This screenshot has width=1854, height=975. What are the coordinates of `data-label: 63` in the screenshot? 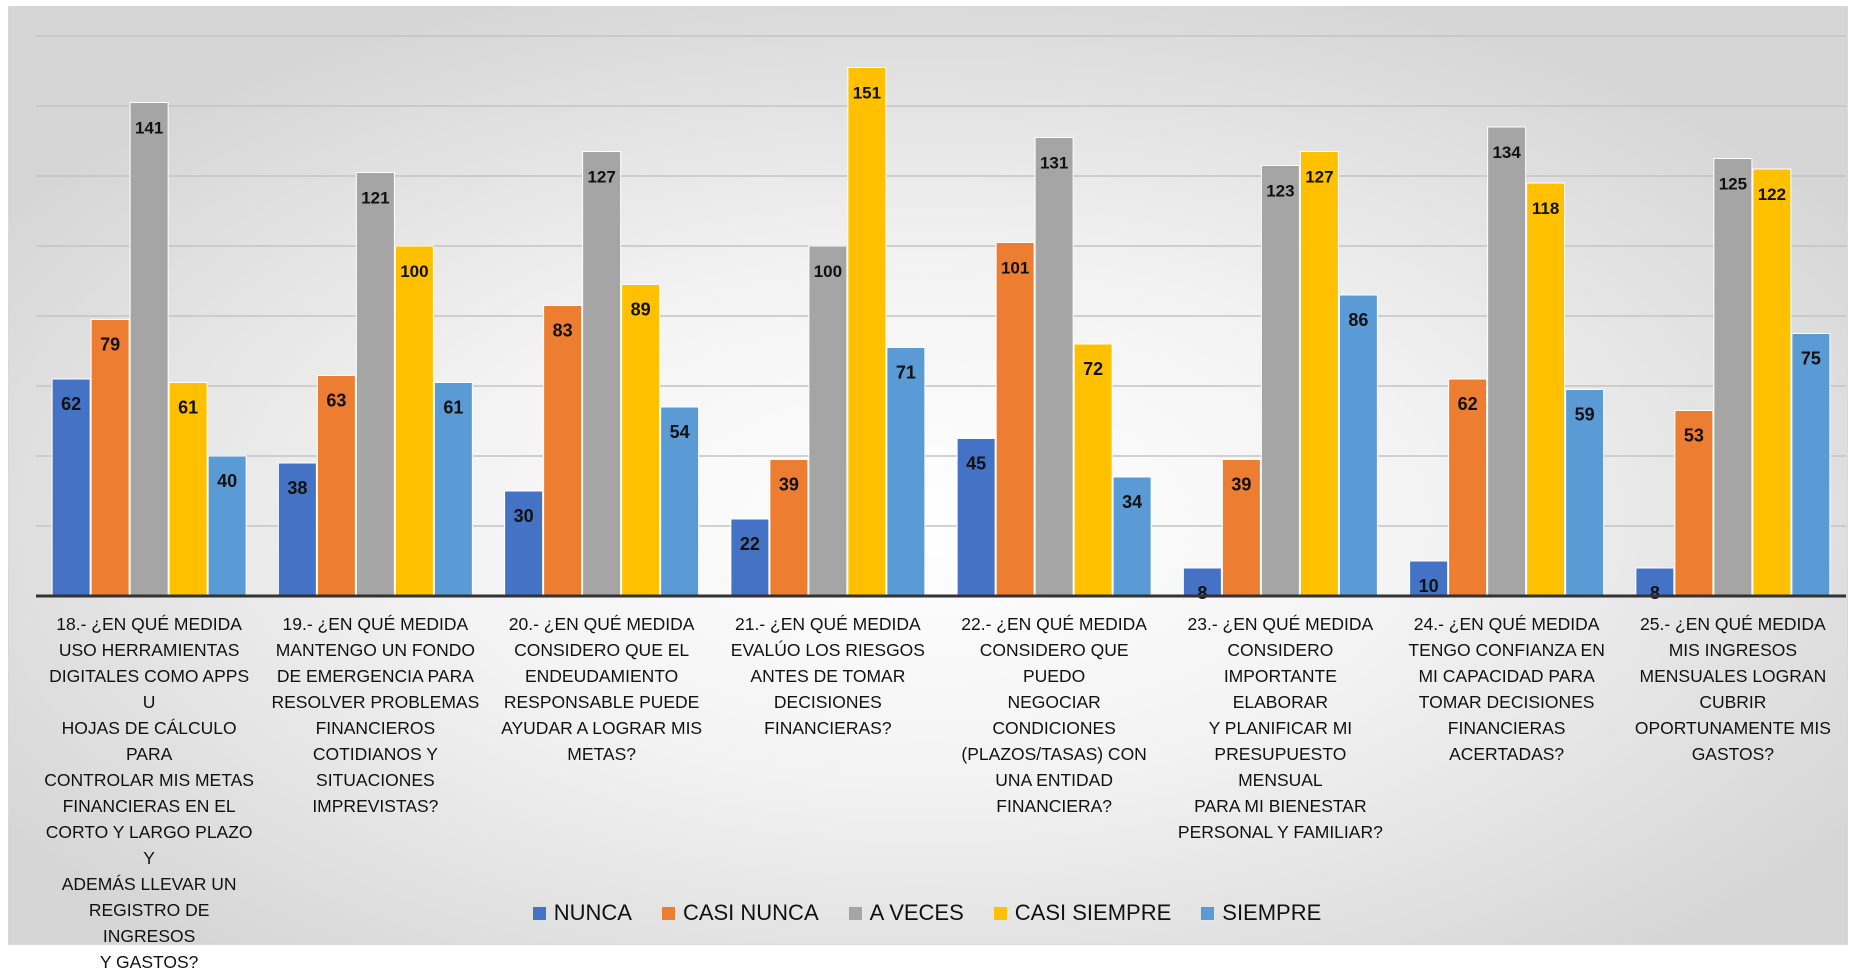 It's located at (336, 401).